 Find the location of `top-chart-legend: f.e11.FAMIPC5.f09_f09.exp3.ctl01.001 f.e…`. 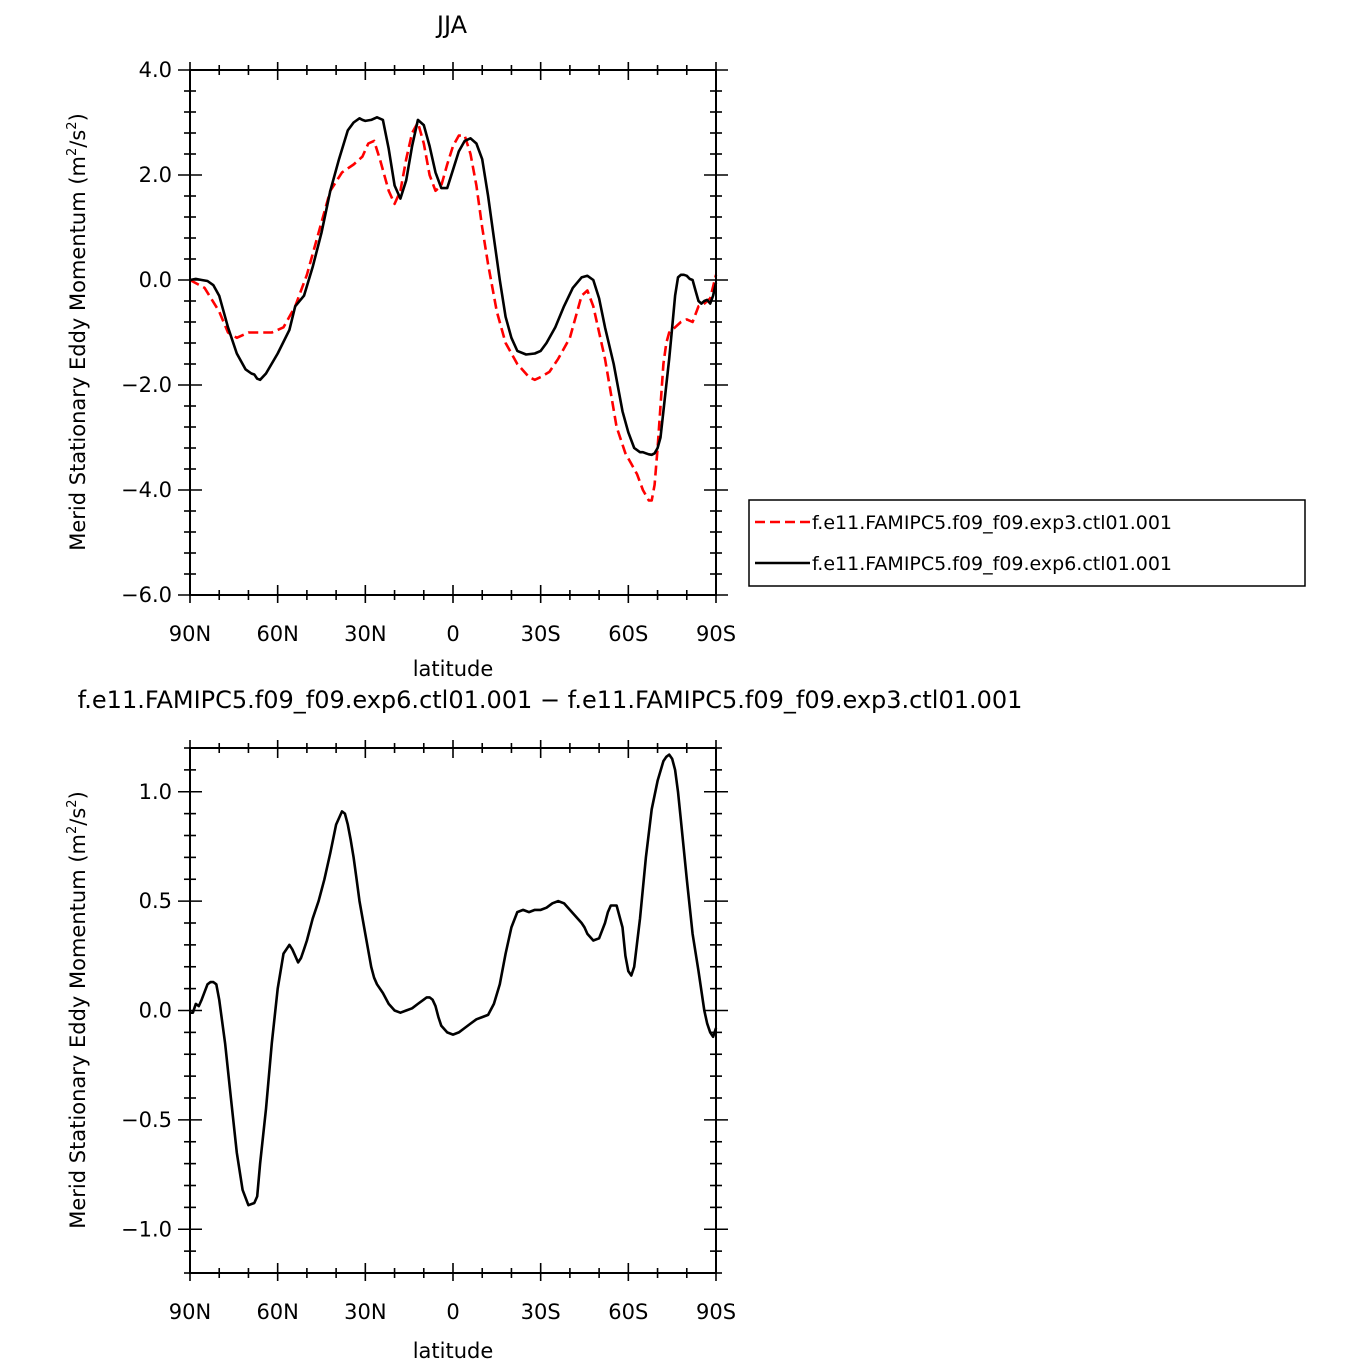

top-chart-legend: f.e11.FAMIPC5.f09_f09.exp3.ctl01.001 f.e… is located at coordinates (1027, 543).